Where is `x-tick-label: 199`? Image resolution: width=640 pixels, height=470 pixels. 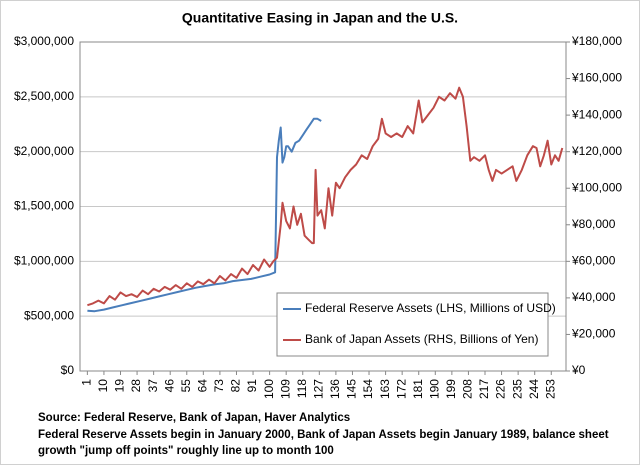
x-tick-label: 199 is located at coordinates (451, 389).